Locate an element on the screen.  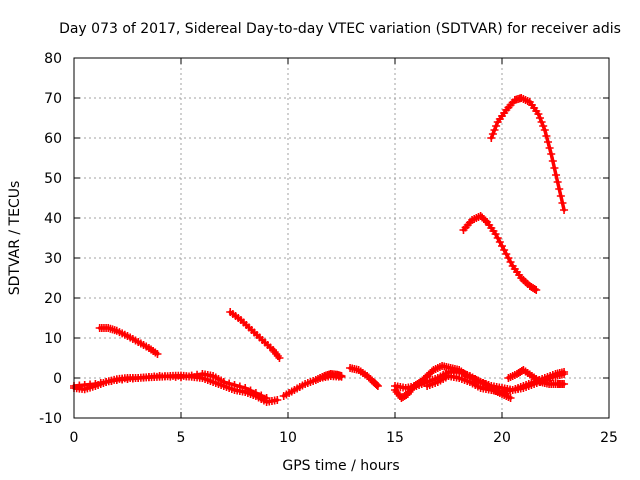
x-axis-label: GPS time / hours is located at coordinates (340, 466).